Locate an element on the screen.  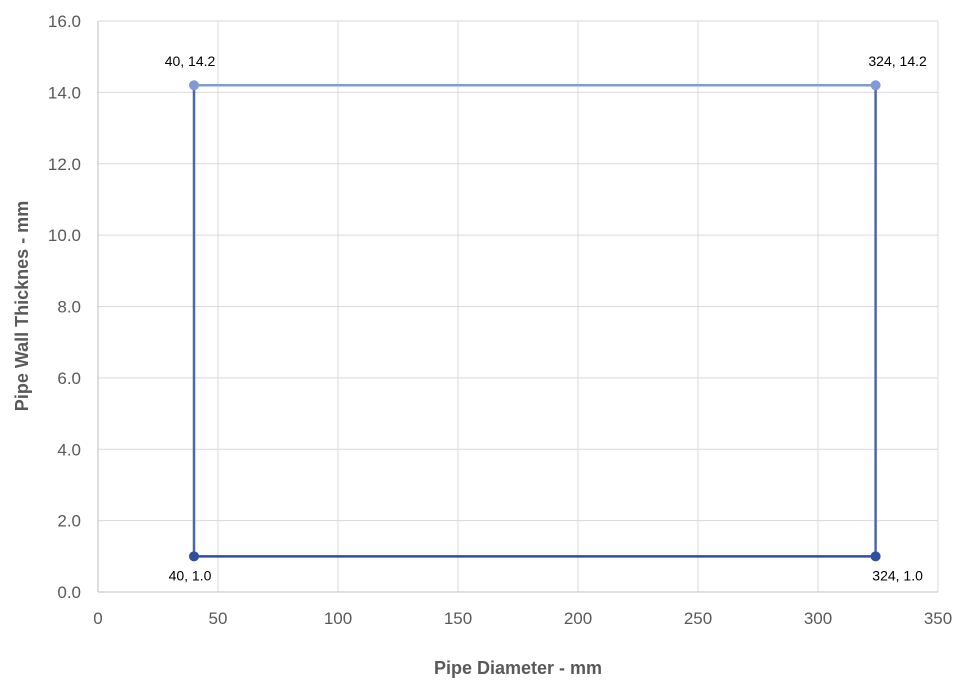
data-label: 324, 1.0 is located at coordinates (897, 575).